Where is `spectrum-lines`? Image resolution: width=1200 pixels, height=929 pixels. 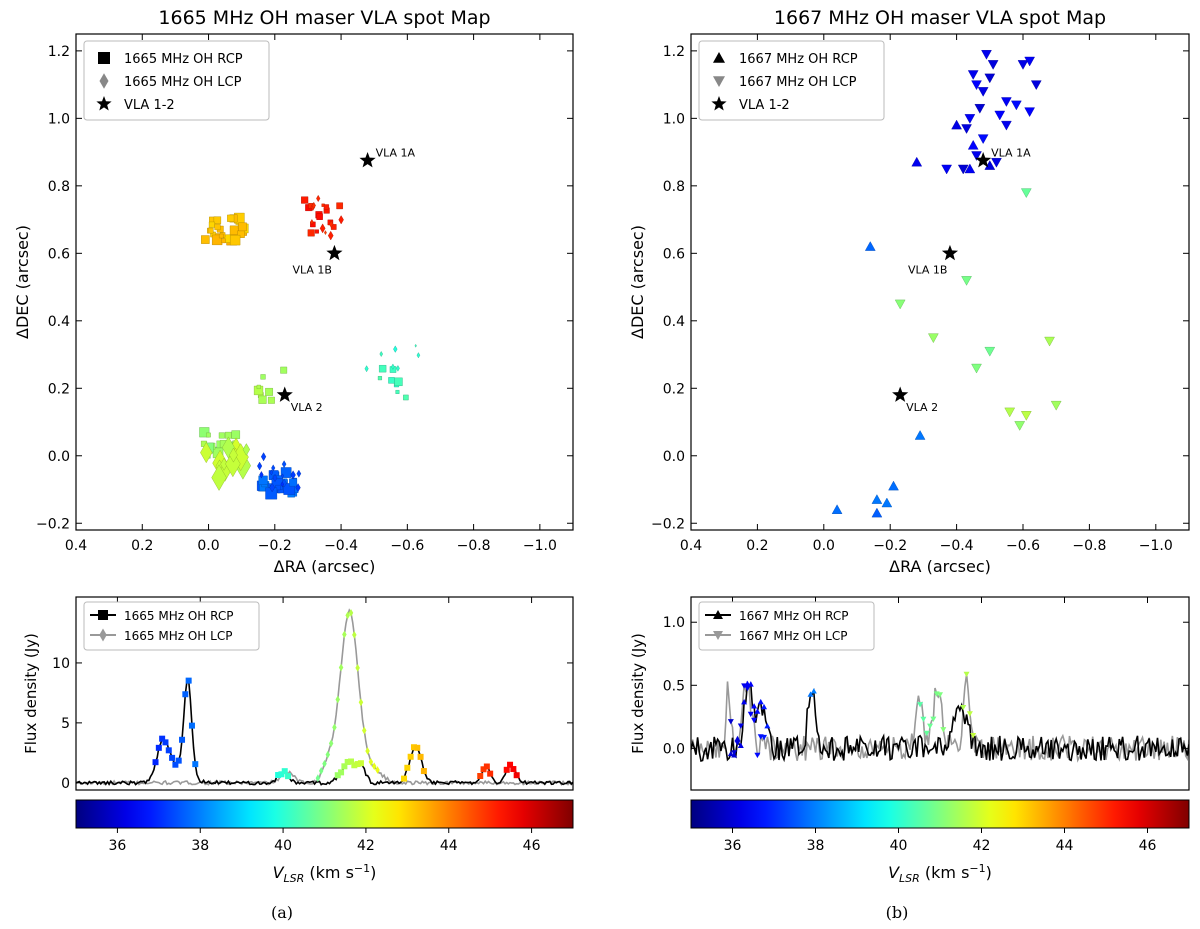 spectrum-lines is located at coordinates (940, 717).